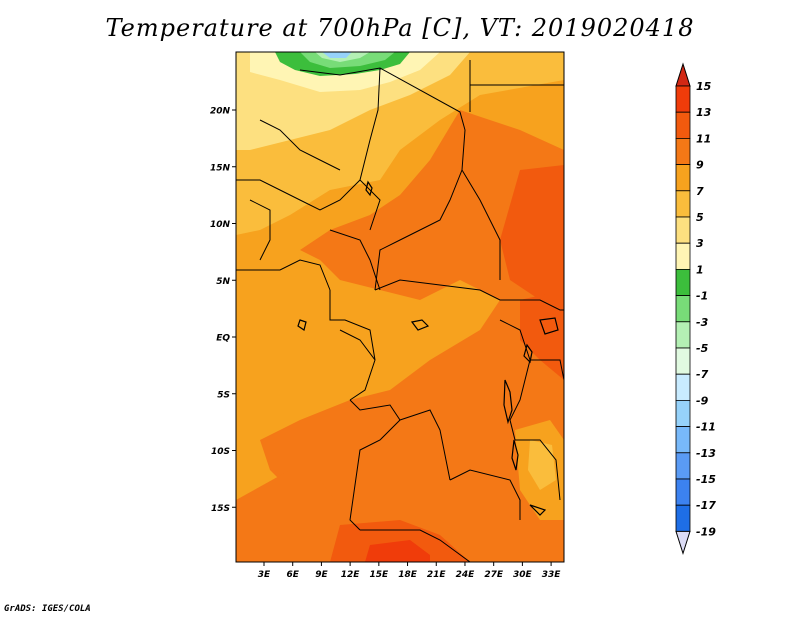 This screenshot has width=800, height=618. What do you see at coordinates (379, 575) in the screenshot?
I see `lon-label: 15E` at bounding box center [379, 575].